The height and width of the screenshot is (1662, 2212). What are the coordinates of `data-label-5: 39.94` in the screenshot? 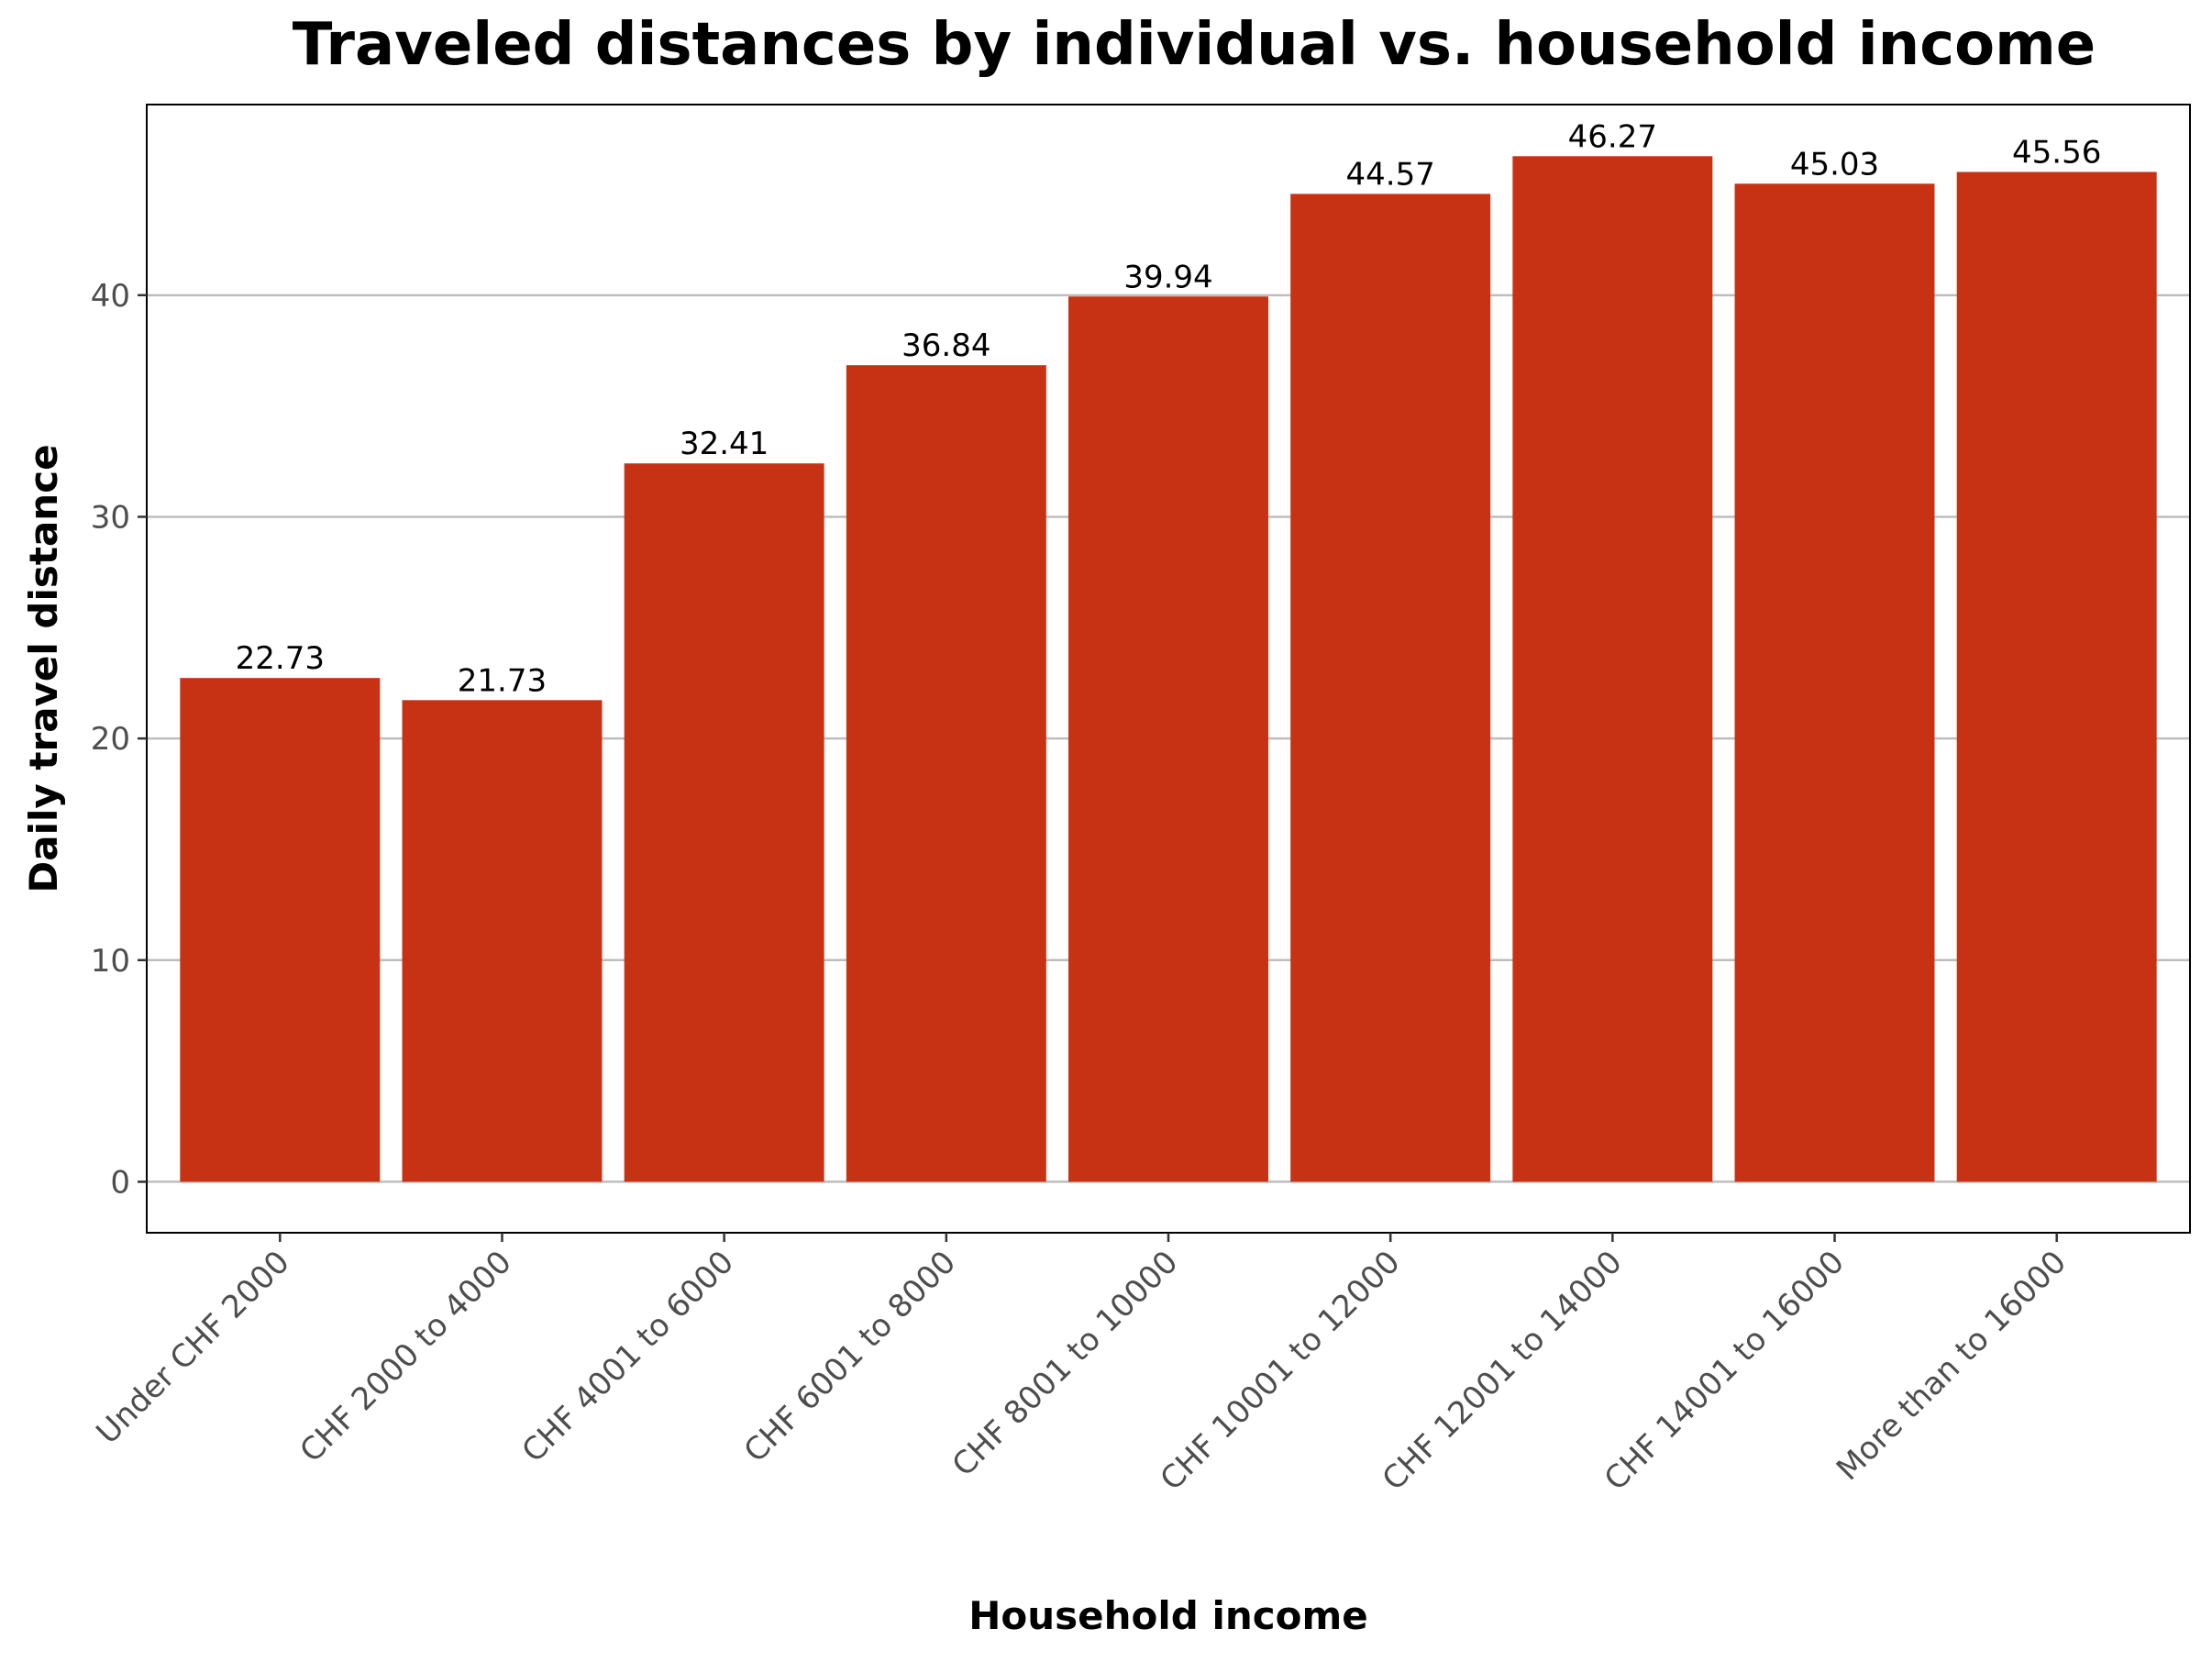 It's located at (1168, 277).